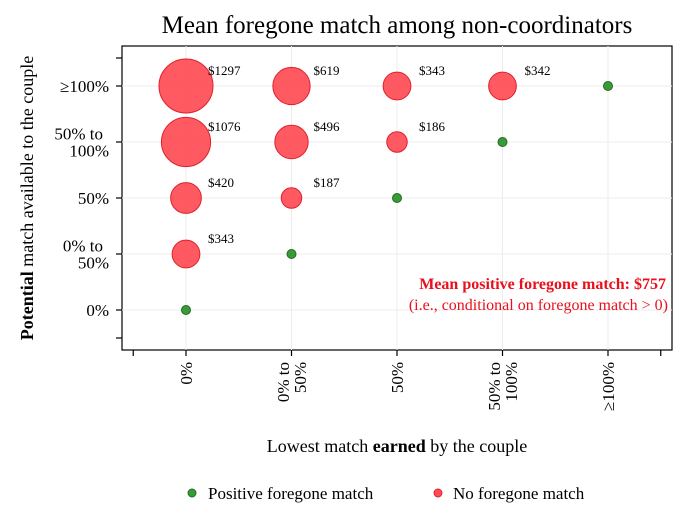  What do you see at coordinates (327, 182) in the screenshot?
I see `bubble-value-label: $187` at bounding box center [327, 182].